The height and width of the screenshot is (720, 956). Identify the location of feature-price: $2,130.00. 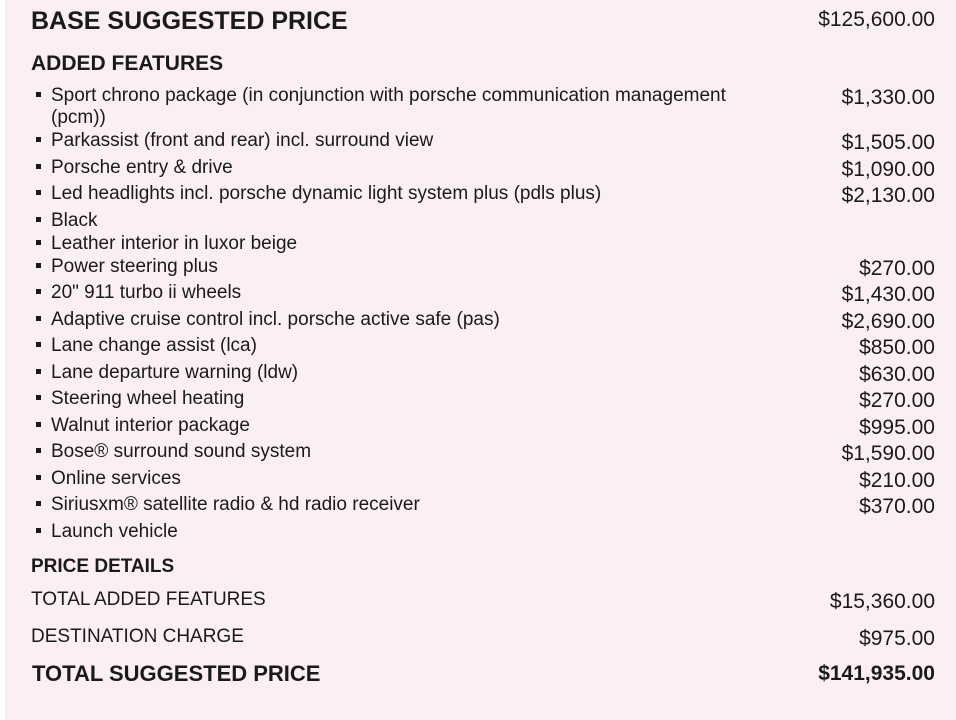
(888, 195).